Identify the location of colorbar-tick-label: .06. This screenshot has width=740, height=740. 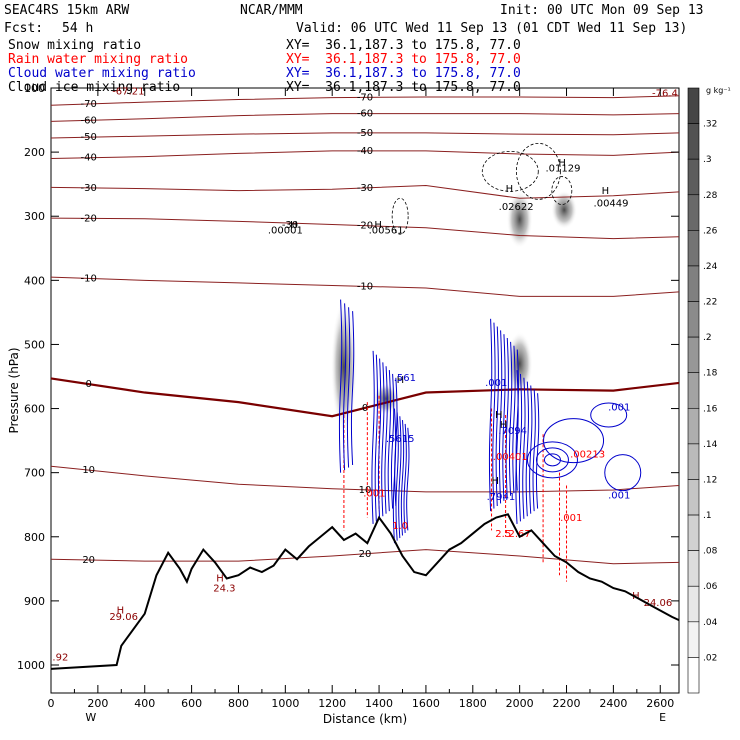
(710, 587).